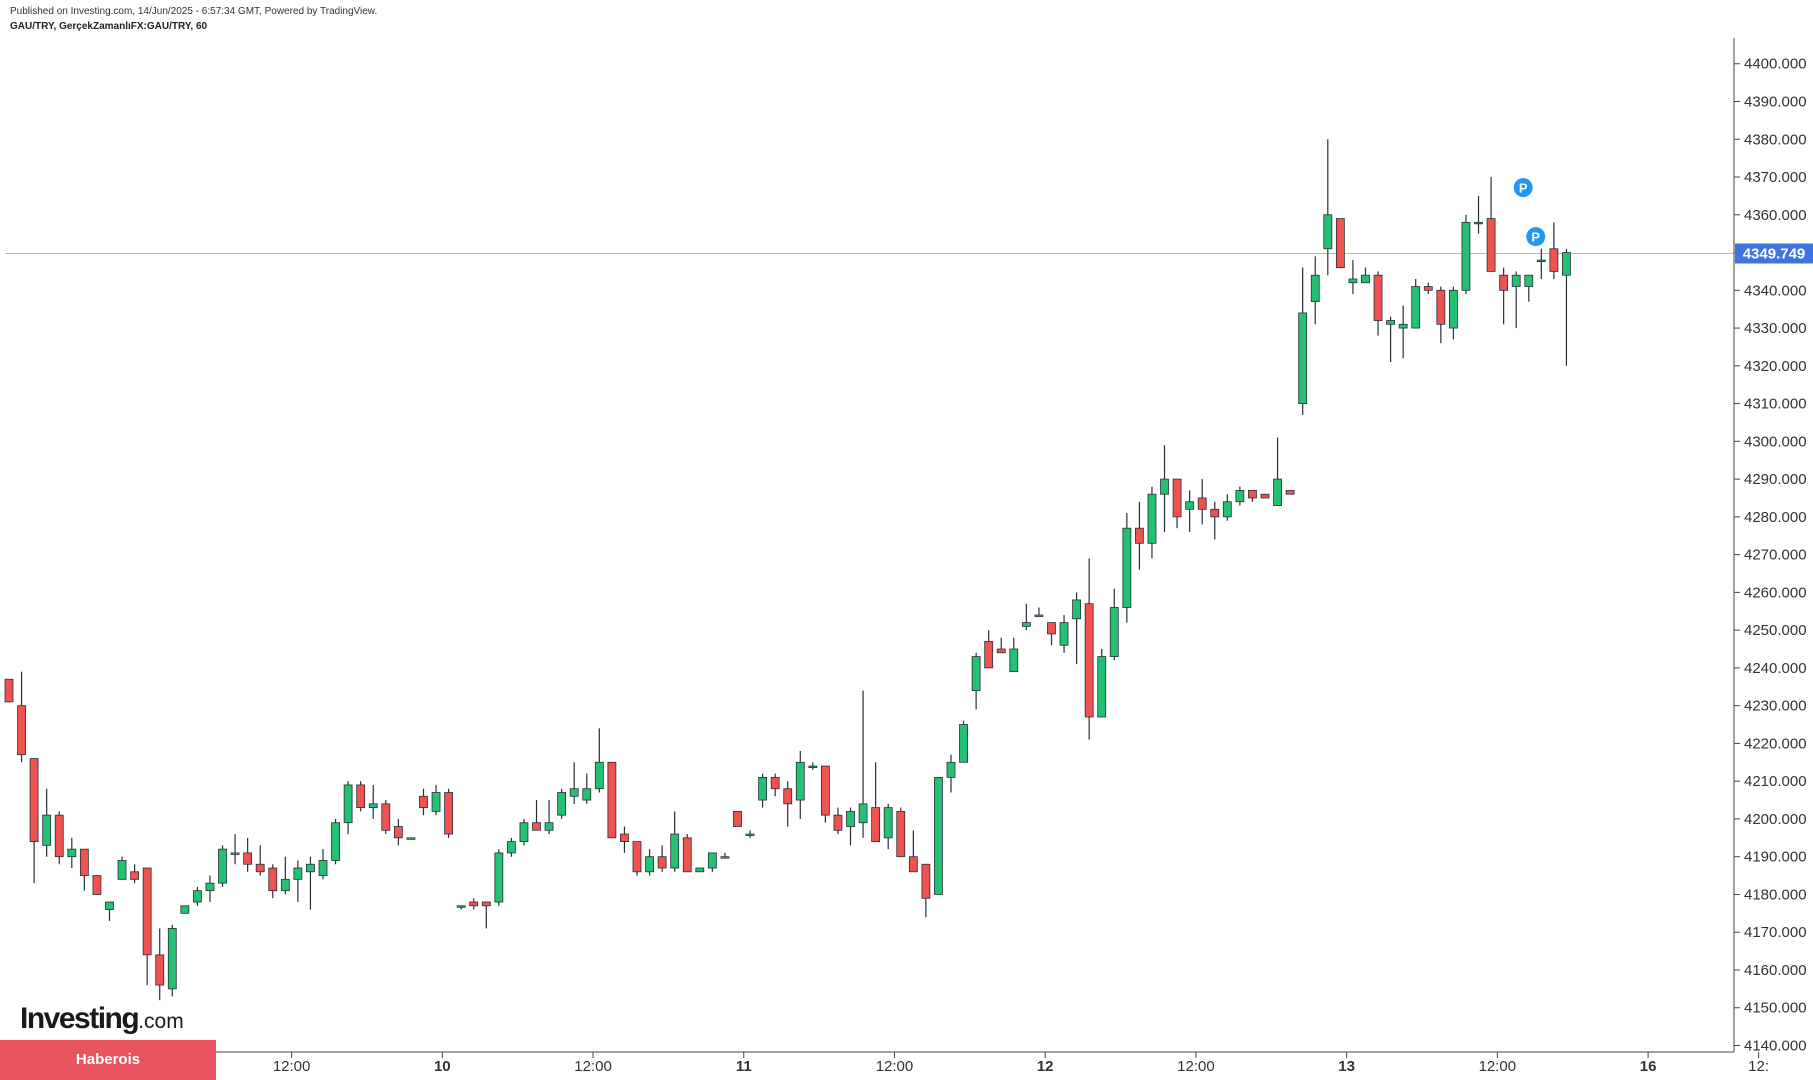 The height and width of the screenshot is (1080, 1813). What do you see at coordinates (1775, 441) in the screenshot?
I see `price-tick-label: 4300.000` at bounding box center [1775, 441].